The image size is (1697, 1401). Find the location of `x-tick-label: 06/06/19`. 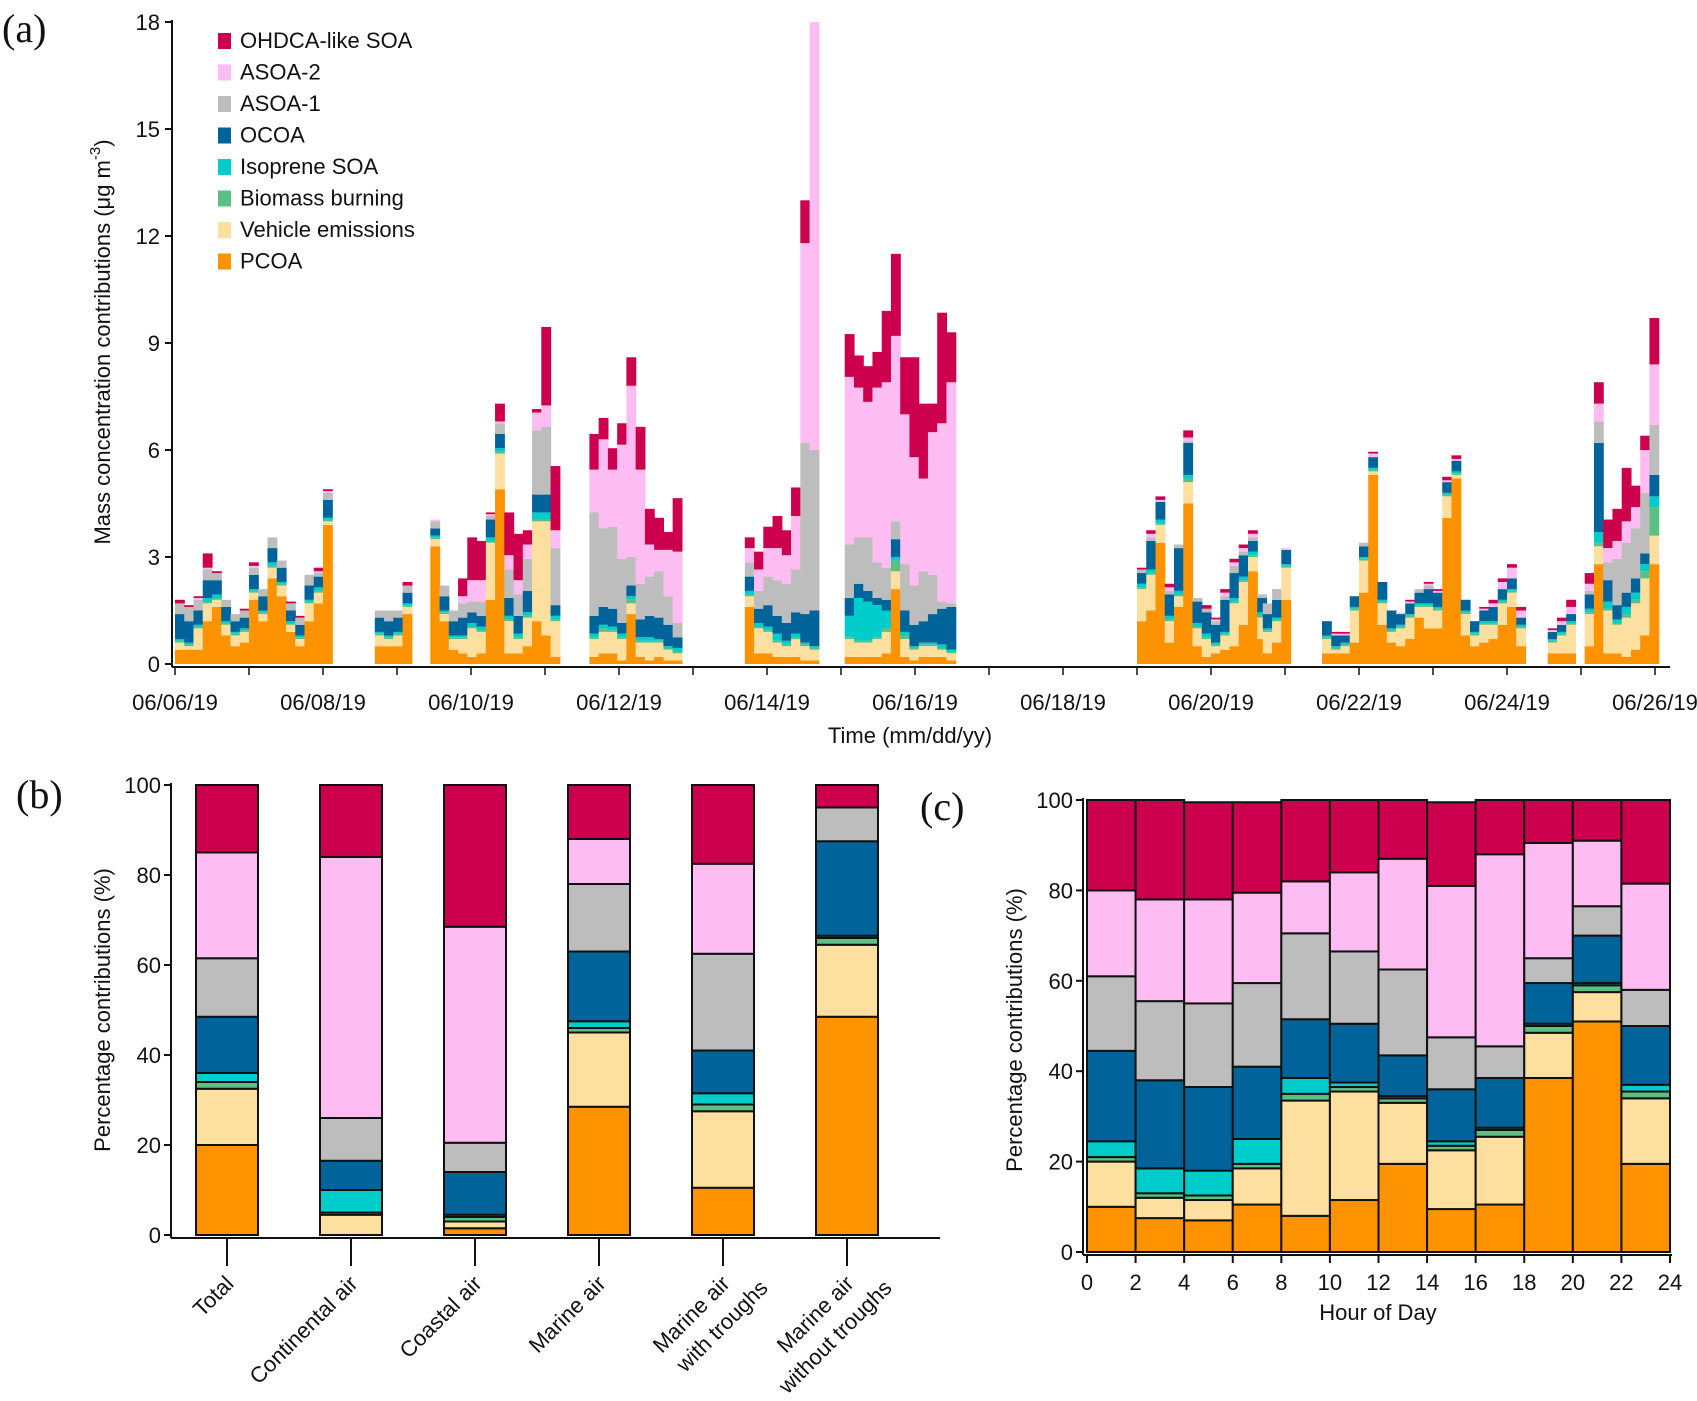

x-tick-label: 06/06/19 is located at coordinates (175, 702).